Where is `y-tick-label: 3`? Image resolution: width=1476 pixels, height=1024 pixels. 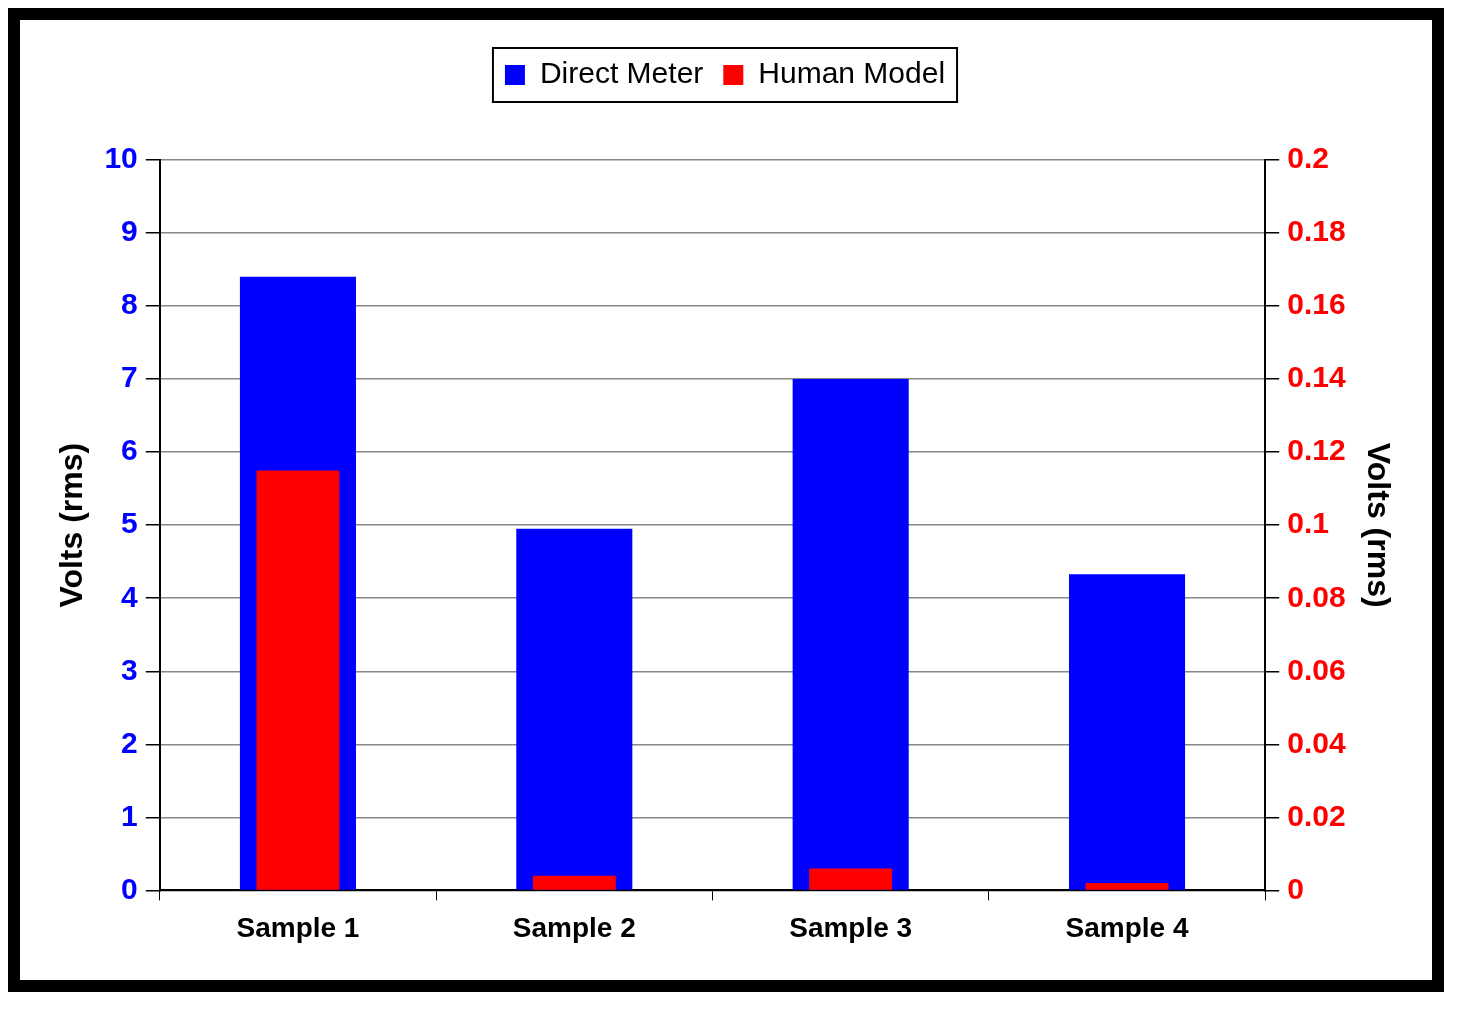 y-tick-label: 3 is located at coordinates (129, 669).